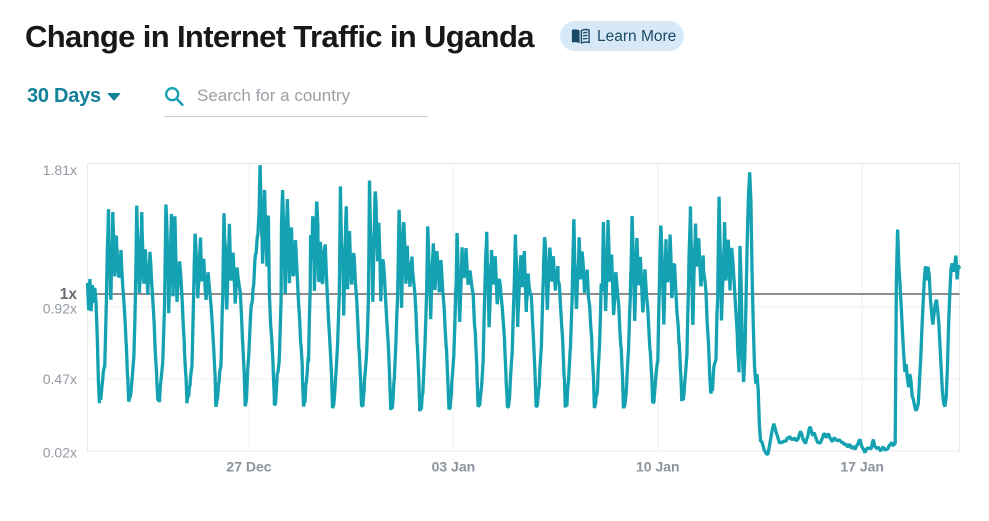 Image resolution: width=989 pixels, height=521 pixels. Describe the element at coordinates (658, 467) in the screenshot. I see `svg-text: 10 Jan` at that location.